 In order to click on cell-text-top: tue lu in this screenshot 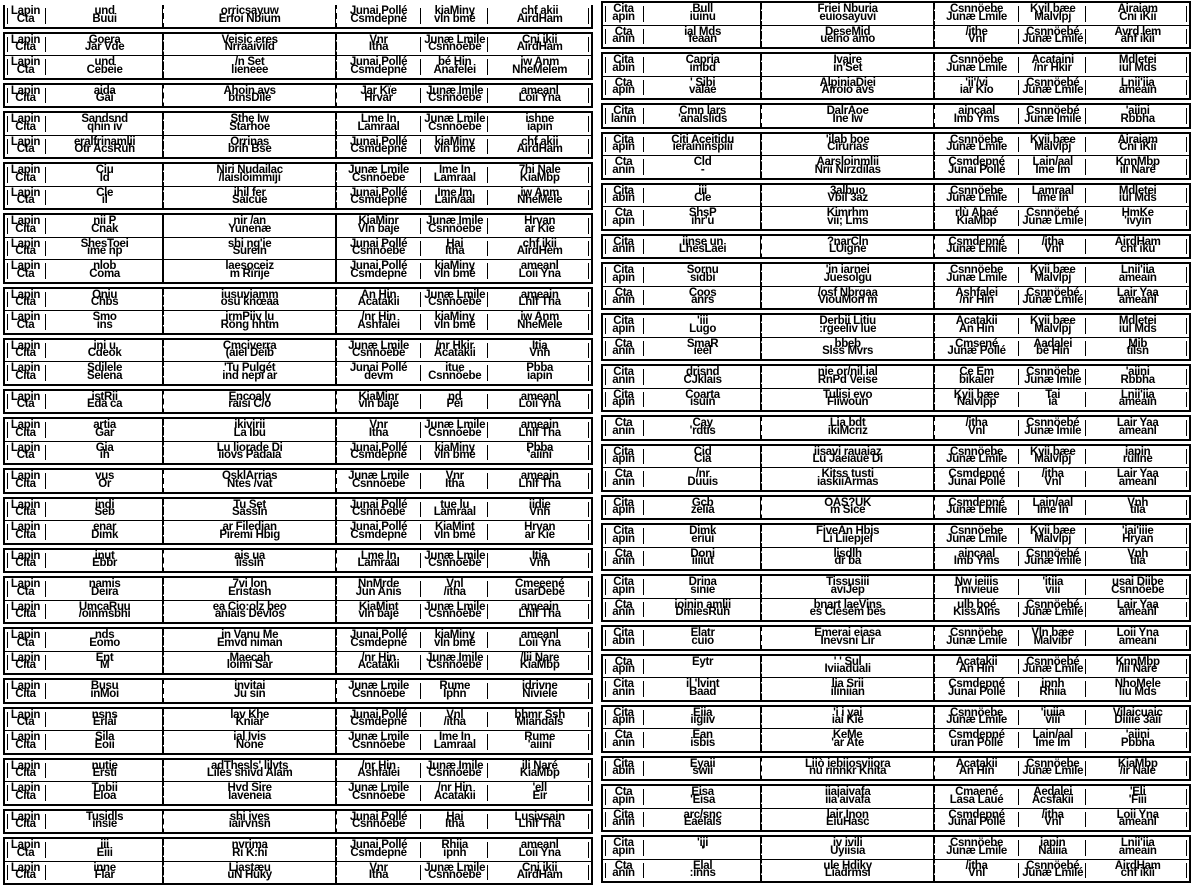, I will do `click(455, 504)`.